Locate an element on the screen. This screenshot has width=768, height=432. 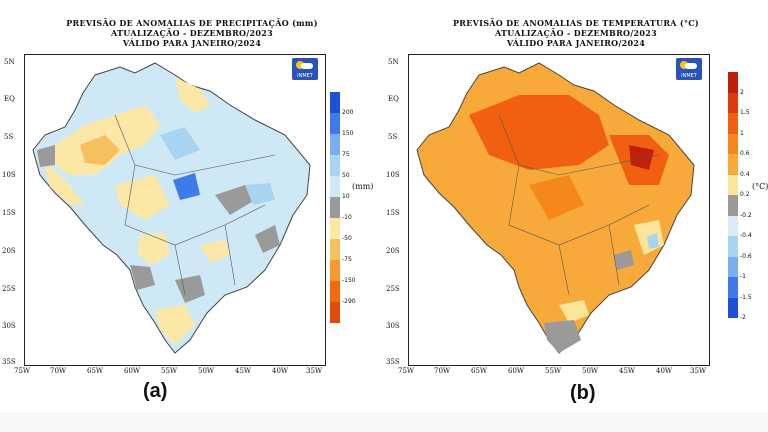
lon-tick: 40W is located at coordinates (280, 371).